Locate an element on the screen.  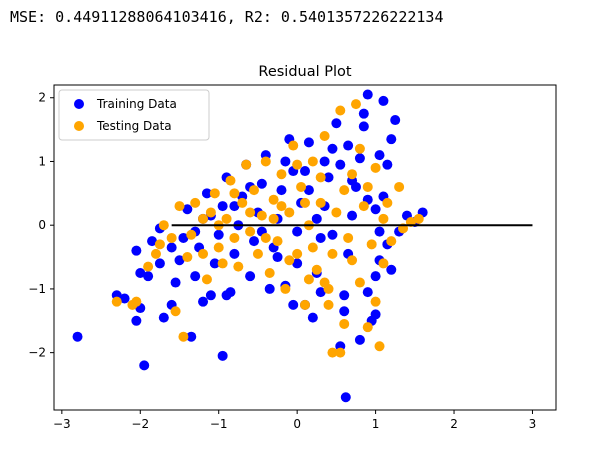
x-tick-label: −3 is located at coordinates (62, 424).